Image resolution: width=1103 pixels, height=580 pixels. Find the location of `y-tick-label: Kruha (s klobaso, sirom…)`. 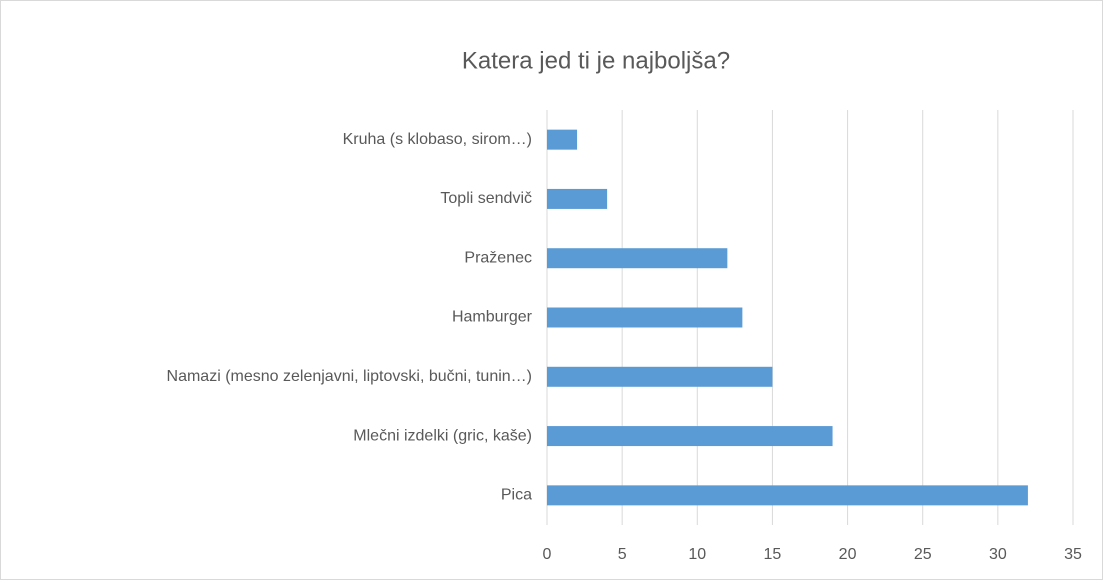

y-tick-label: Kruha (s klobaso, sirom…) is located at coordinates (437, 139).